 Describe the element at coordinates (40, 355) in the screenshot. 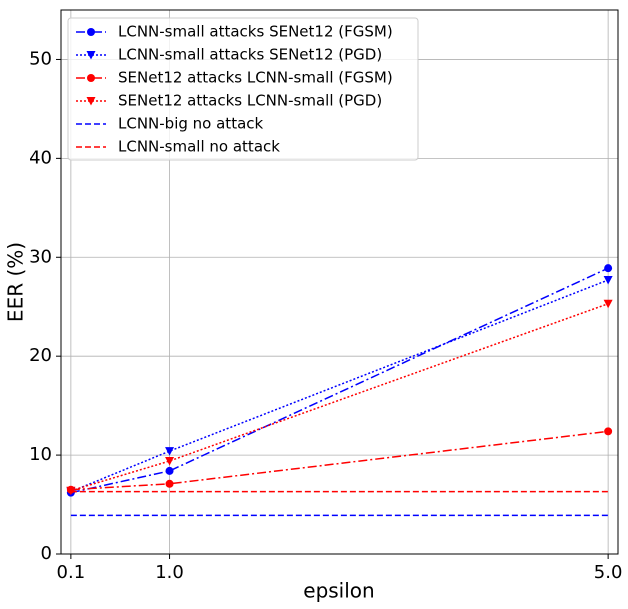

I see `y-tick-label: 20` at that location.